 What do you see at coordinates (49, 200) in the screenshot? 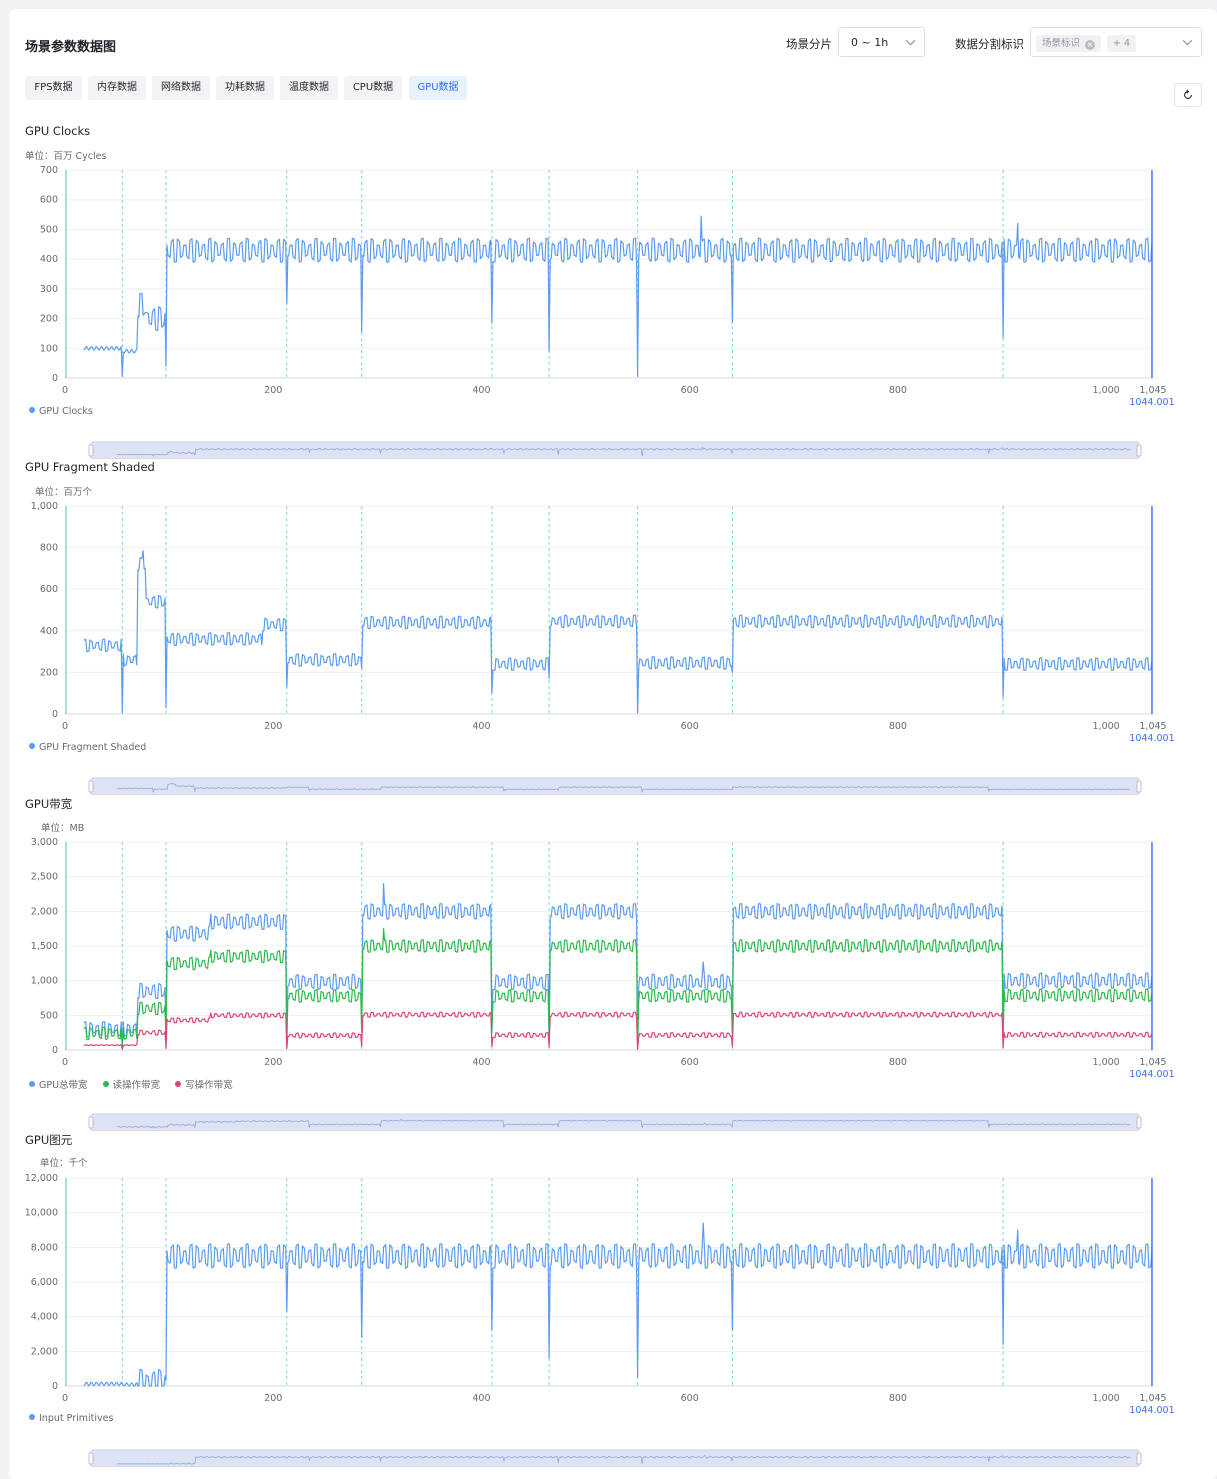
I see `y-tick-label: 600` at bounding box center [49, 200].